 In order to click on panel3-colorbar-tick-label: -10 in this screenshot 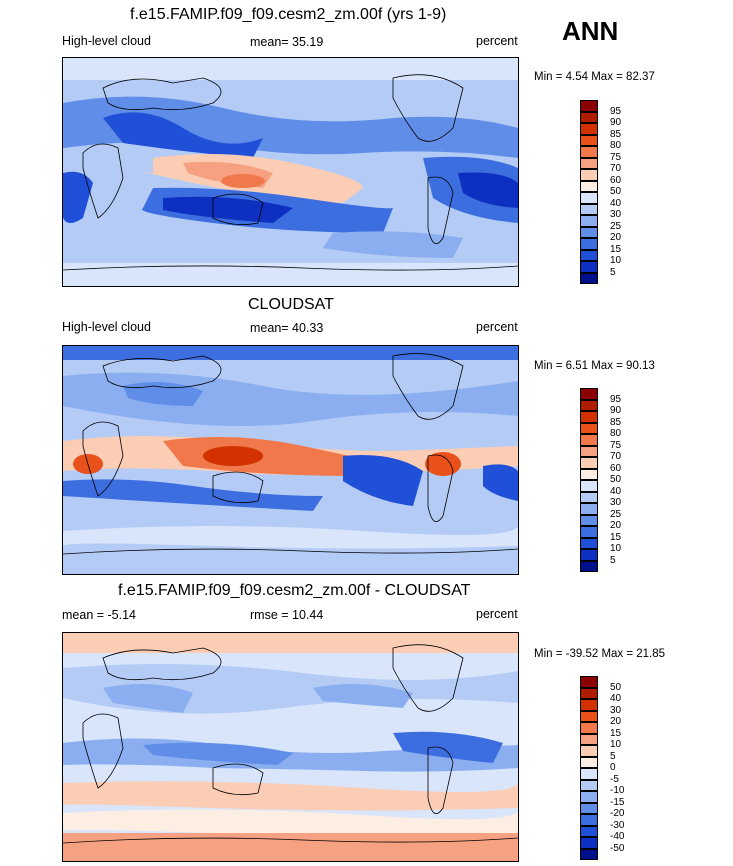, I will do `click(617, 790)`.